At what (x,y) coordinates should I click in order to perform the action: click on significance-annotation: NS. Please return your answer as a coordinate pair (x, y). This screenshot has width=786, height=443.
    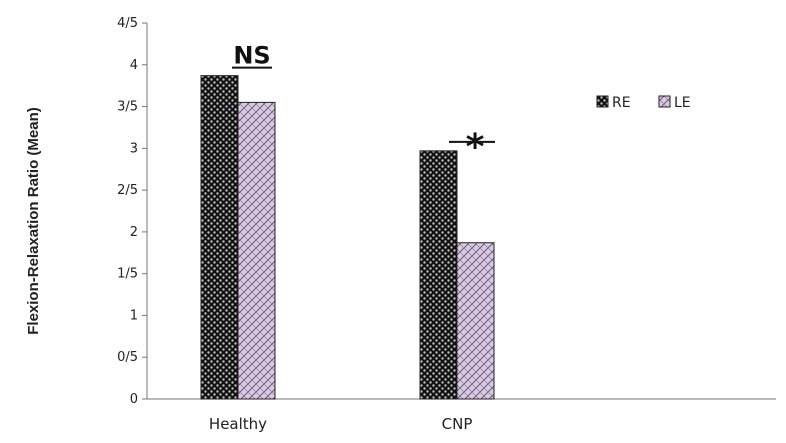
    Looking at the image, I should click on (251, 56).